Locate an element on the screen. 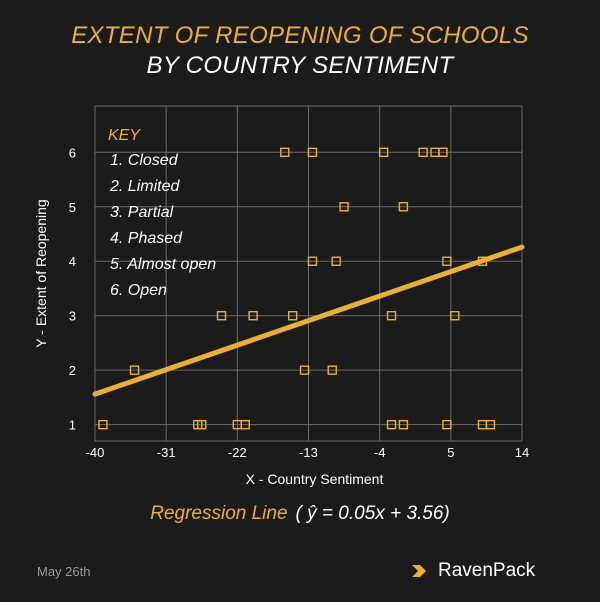 This screenshot has height=602, width=600. x-axis-label: X - Country Sentiment is located at coordinates (315, 479).